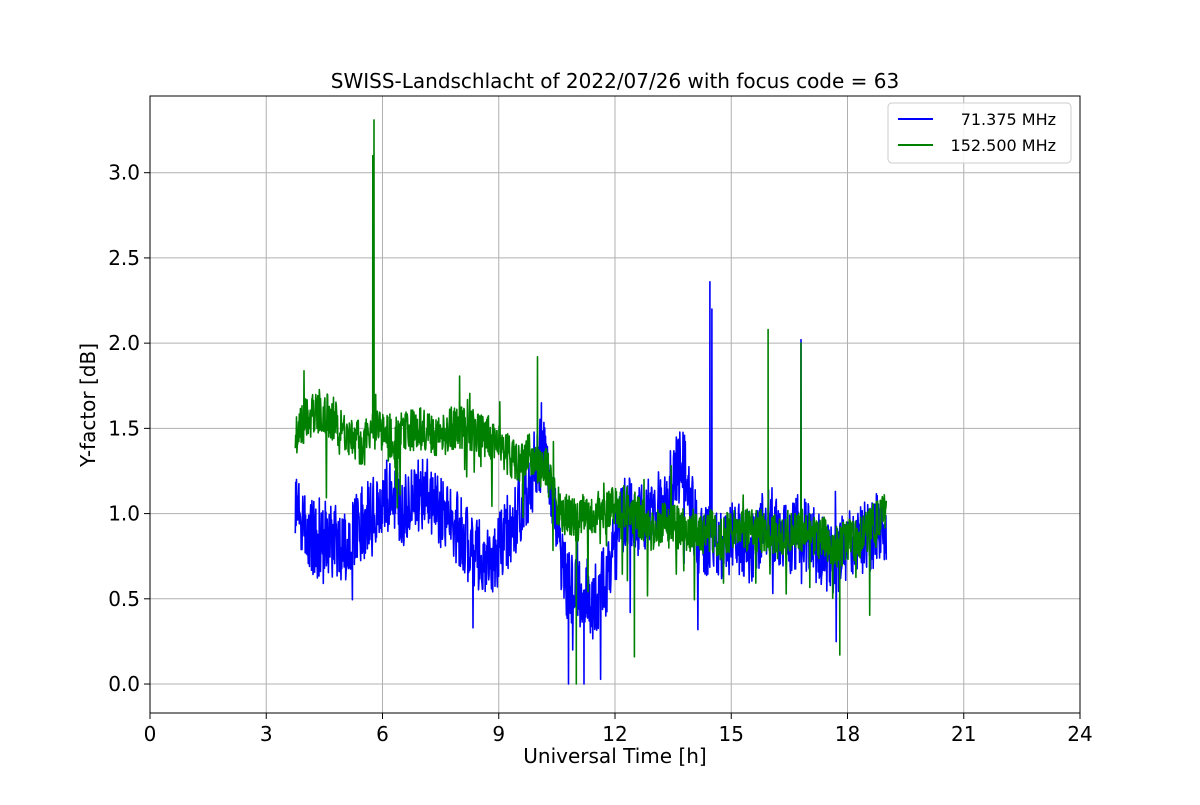  What do you see at coordinates (88, 405) in the screenshot?
I see `y-axis-label: Y-factor [dB]` at bounding box center [88, 405].